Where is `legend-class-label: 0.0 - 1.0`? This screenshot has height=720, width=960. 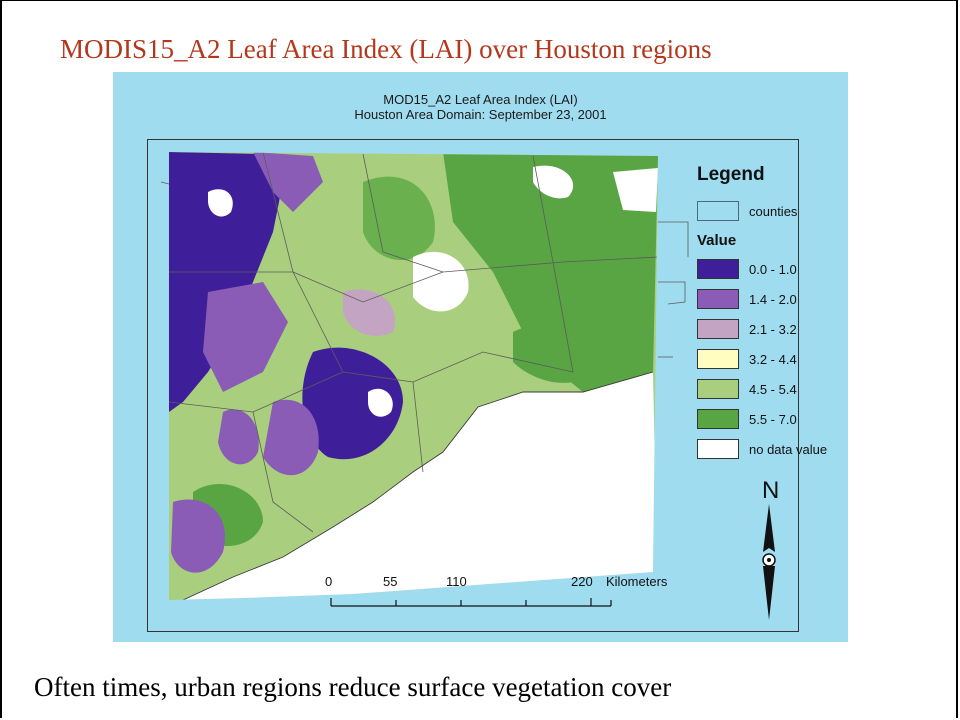
legend-class-label: 0.0 - 1.0 is located at coordinates (773, 269).